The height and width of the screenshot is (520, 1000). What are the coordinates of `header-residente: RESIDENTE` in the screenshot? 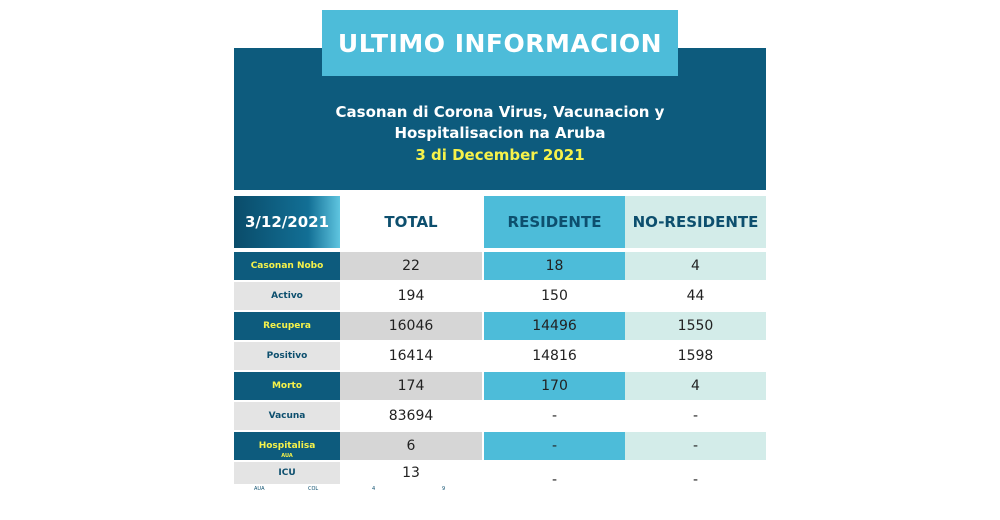 It's located at (554, 222).